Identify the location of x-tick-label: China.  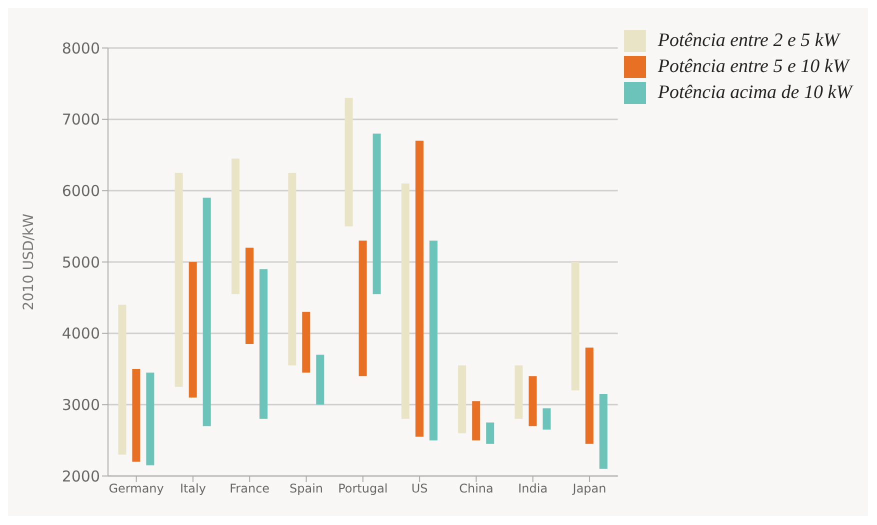
(476, 489).